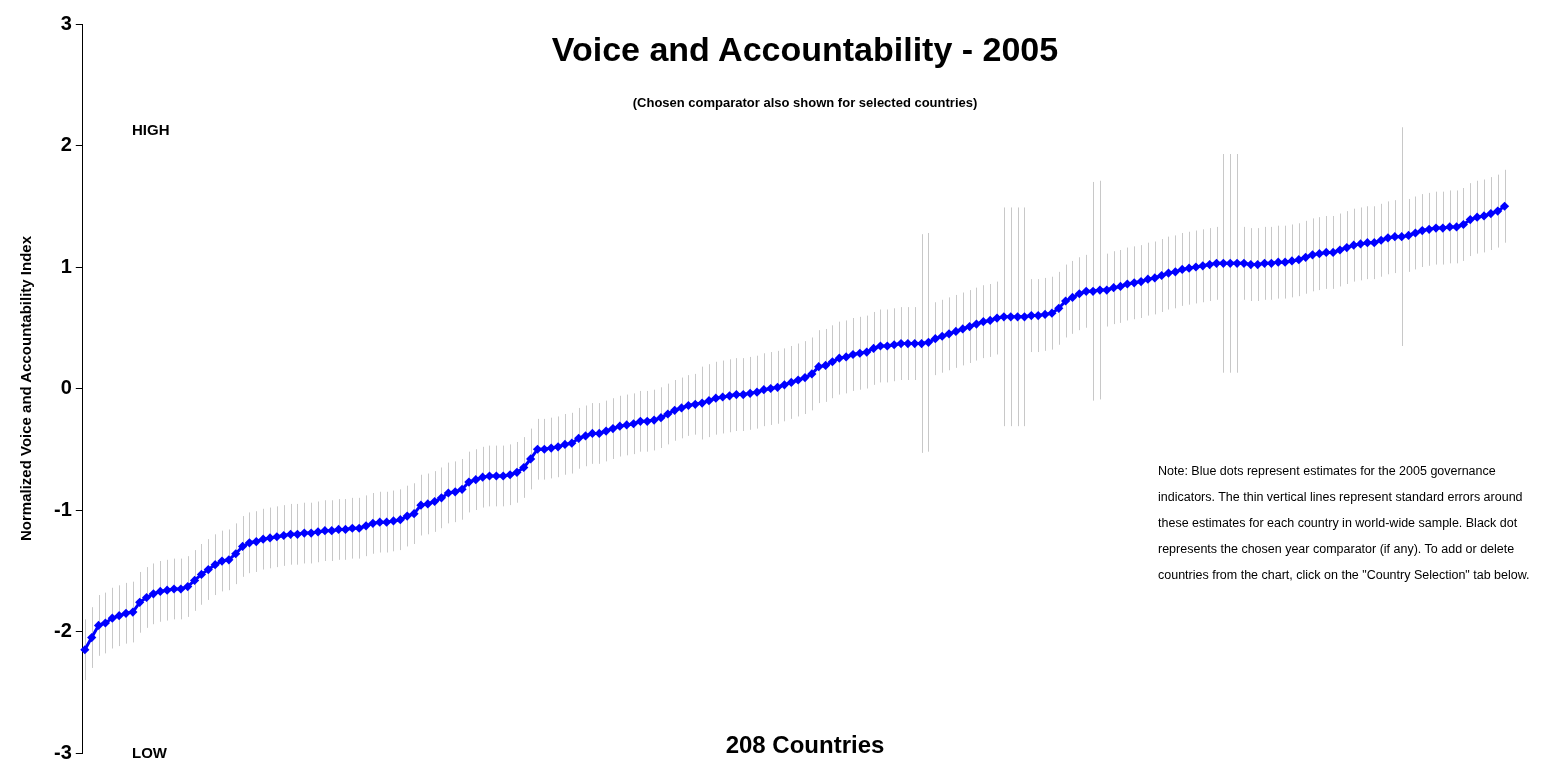 Image resolution: width=1552 pixels, height=777 pixels. What do you see at coordinates (805, 102) in the screenshot?
I see `text: (Chosen comparator also shown for selected countries)` at bounding box center [805, 102].